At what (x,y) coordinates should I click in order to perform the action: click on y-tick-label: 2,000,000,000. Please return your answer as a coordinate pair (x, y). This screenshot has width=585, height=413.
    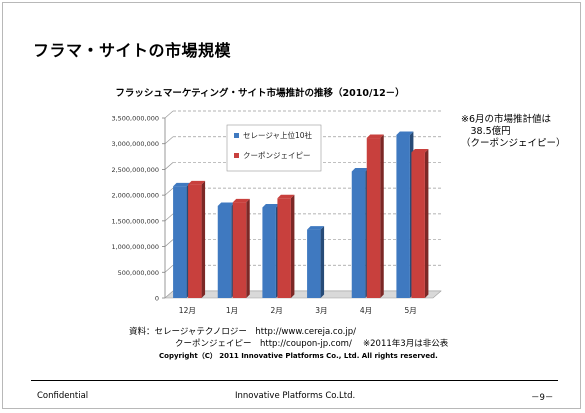
    Looking at the image, I should click on (135, 196).